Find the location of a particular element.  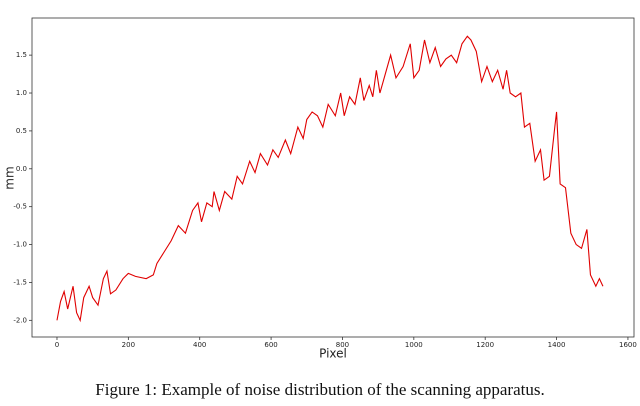

y-tick-label: 0.5 is located at coordinates (21, 131).